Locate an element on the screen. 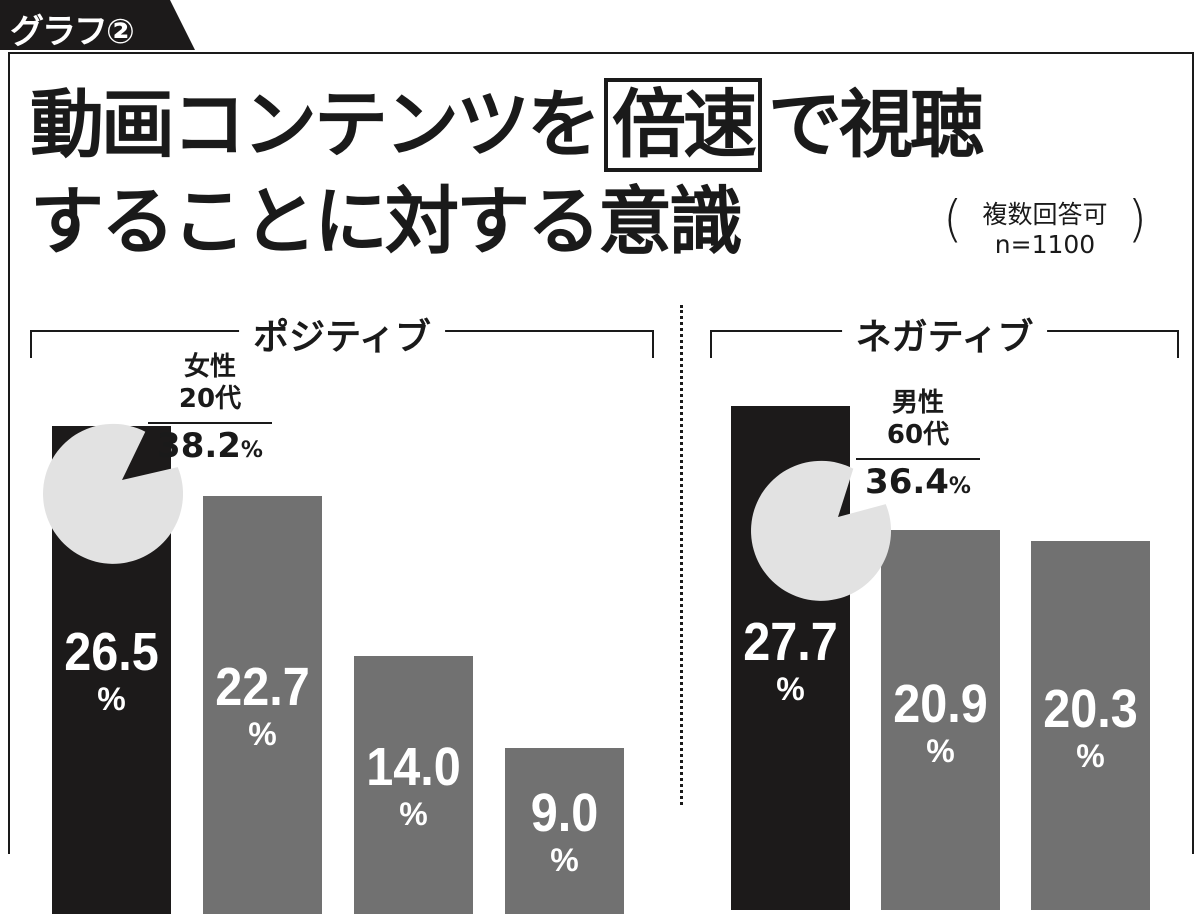 This screenshot has height=914, width=1200. bar-value: 27.7 is located at coordinates (790, 641).